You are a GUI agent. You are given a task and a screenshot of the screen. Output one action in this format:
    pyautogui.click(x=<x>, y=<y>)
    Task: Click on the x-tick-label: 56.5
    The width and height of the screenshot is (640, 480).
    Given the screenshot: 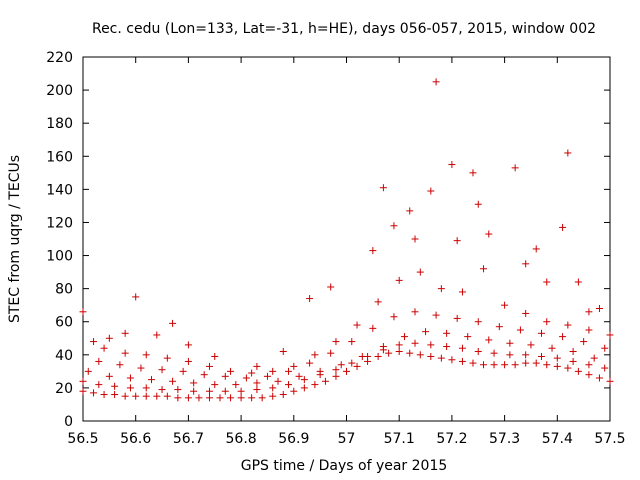 What is the action you would take?
    pyautogui.click(x=82, y=439)
    